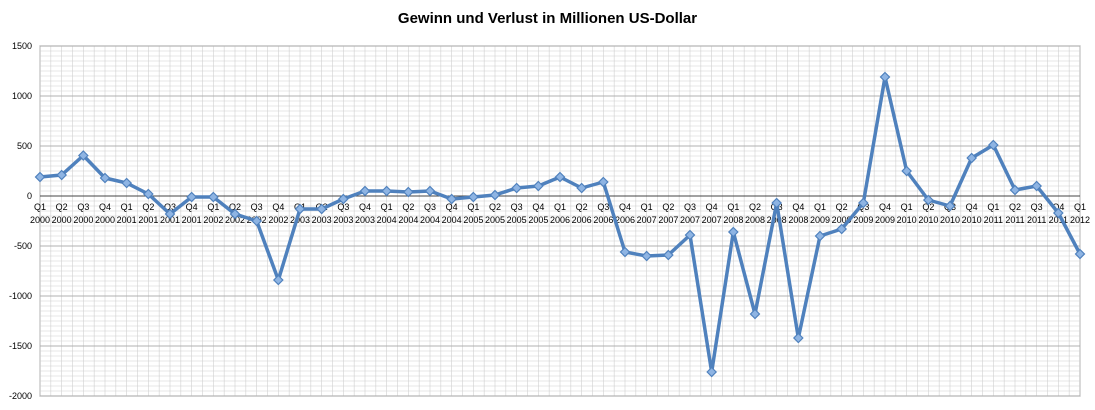 The image size is (1095, 410). What do you see at coordinates (387, 220) in the screenshot?
I see `x-tick-label-year: 2004` at bounding box center [387, 220].